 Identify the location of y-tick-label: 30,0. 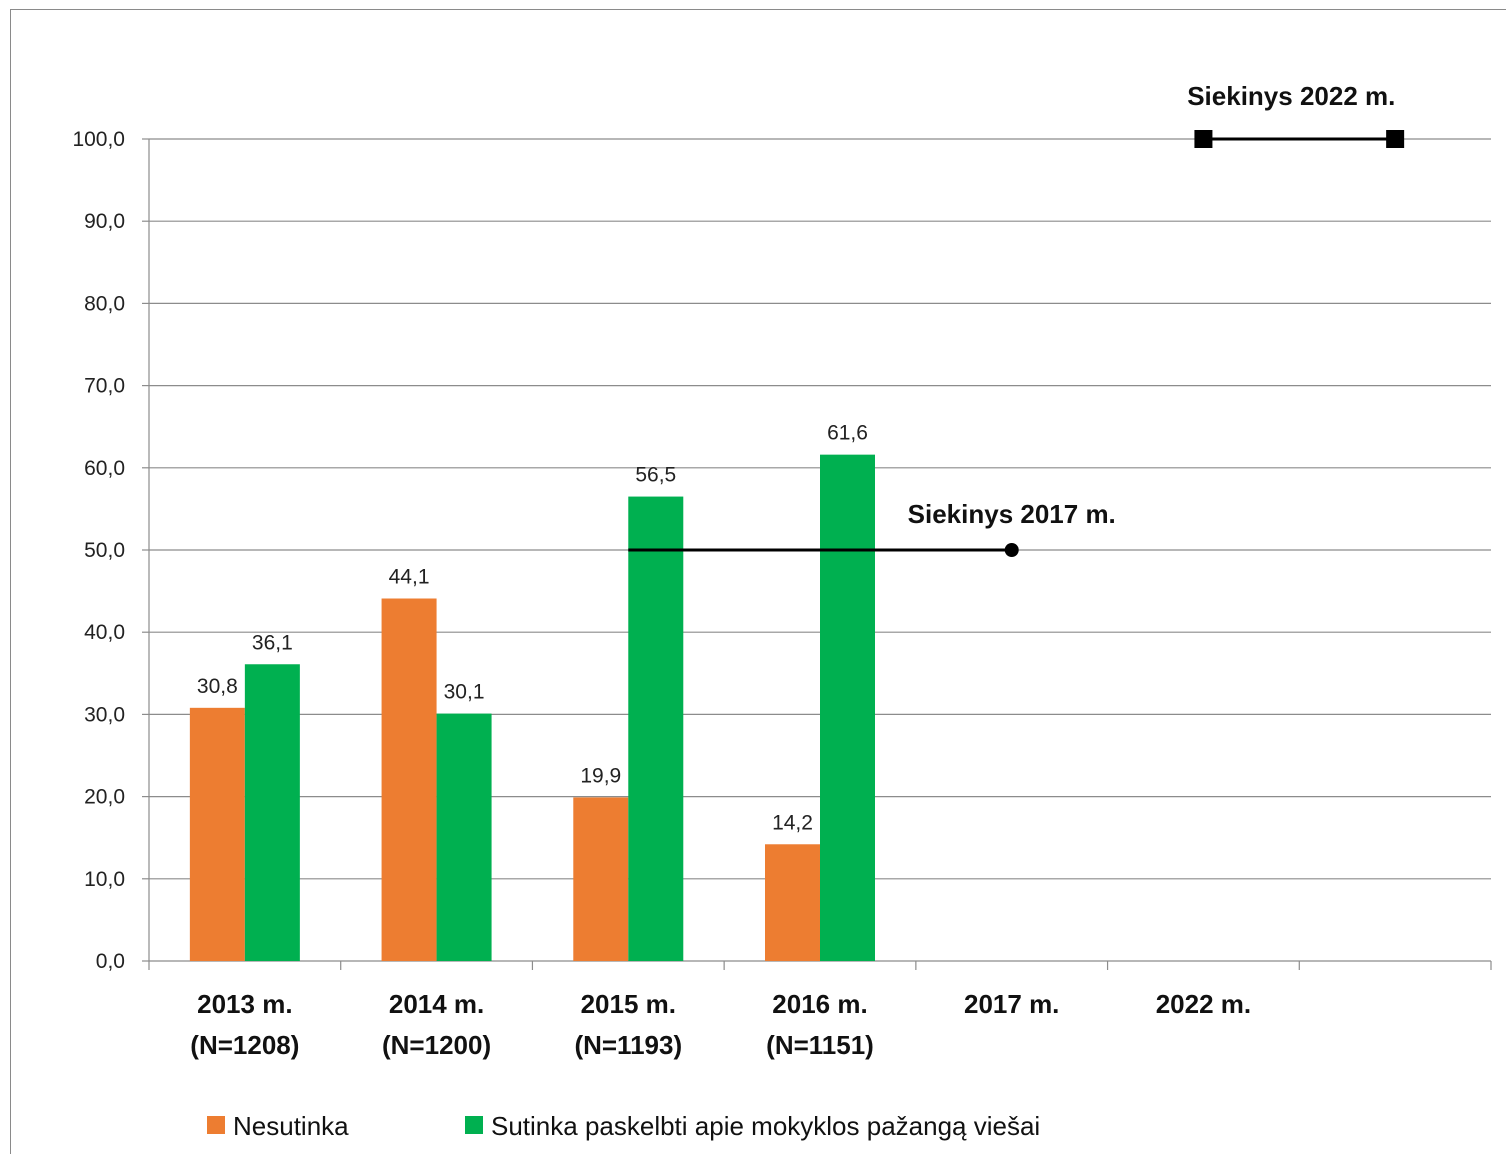
(104, 714).